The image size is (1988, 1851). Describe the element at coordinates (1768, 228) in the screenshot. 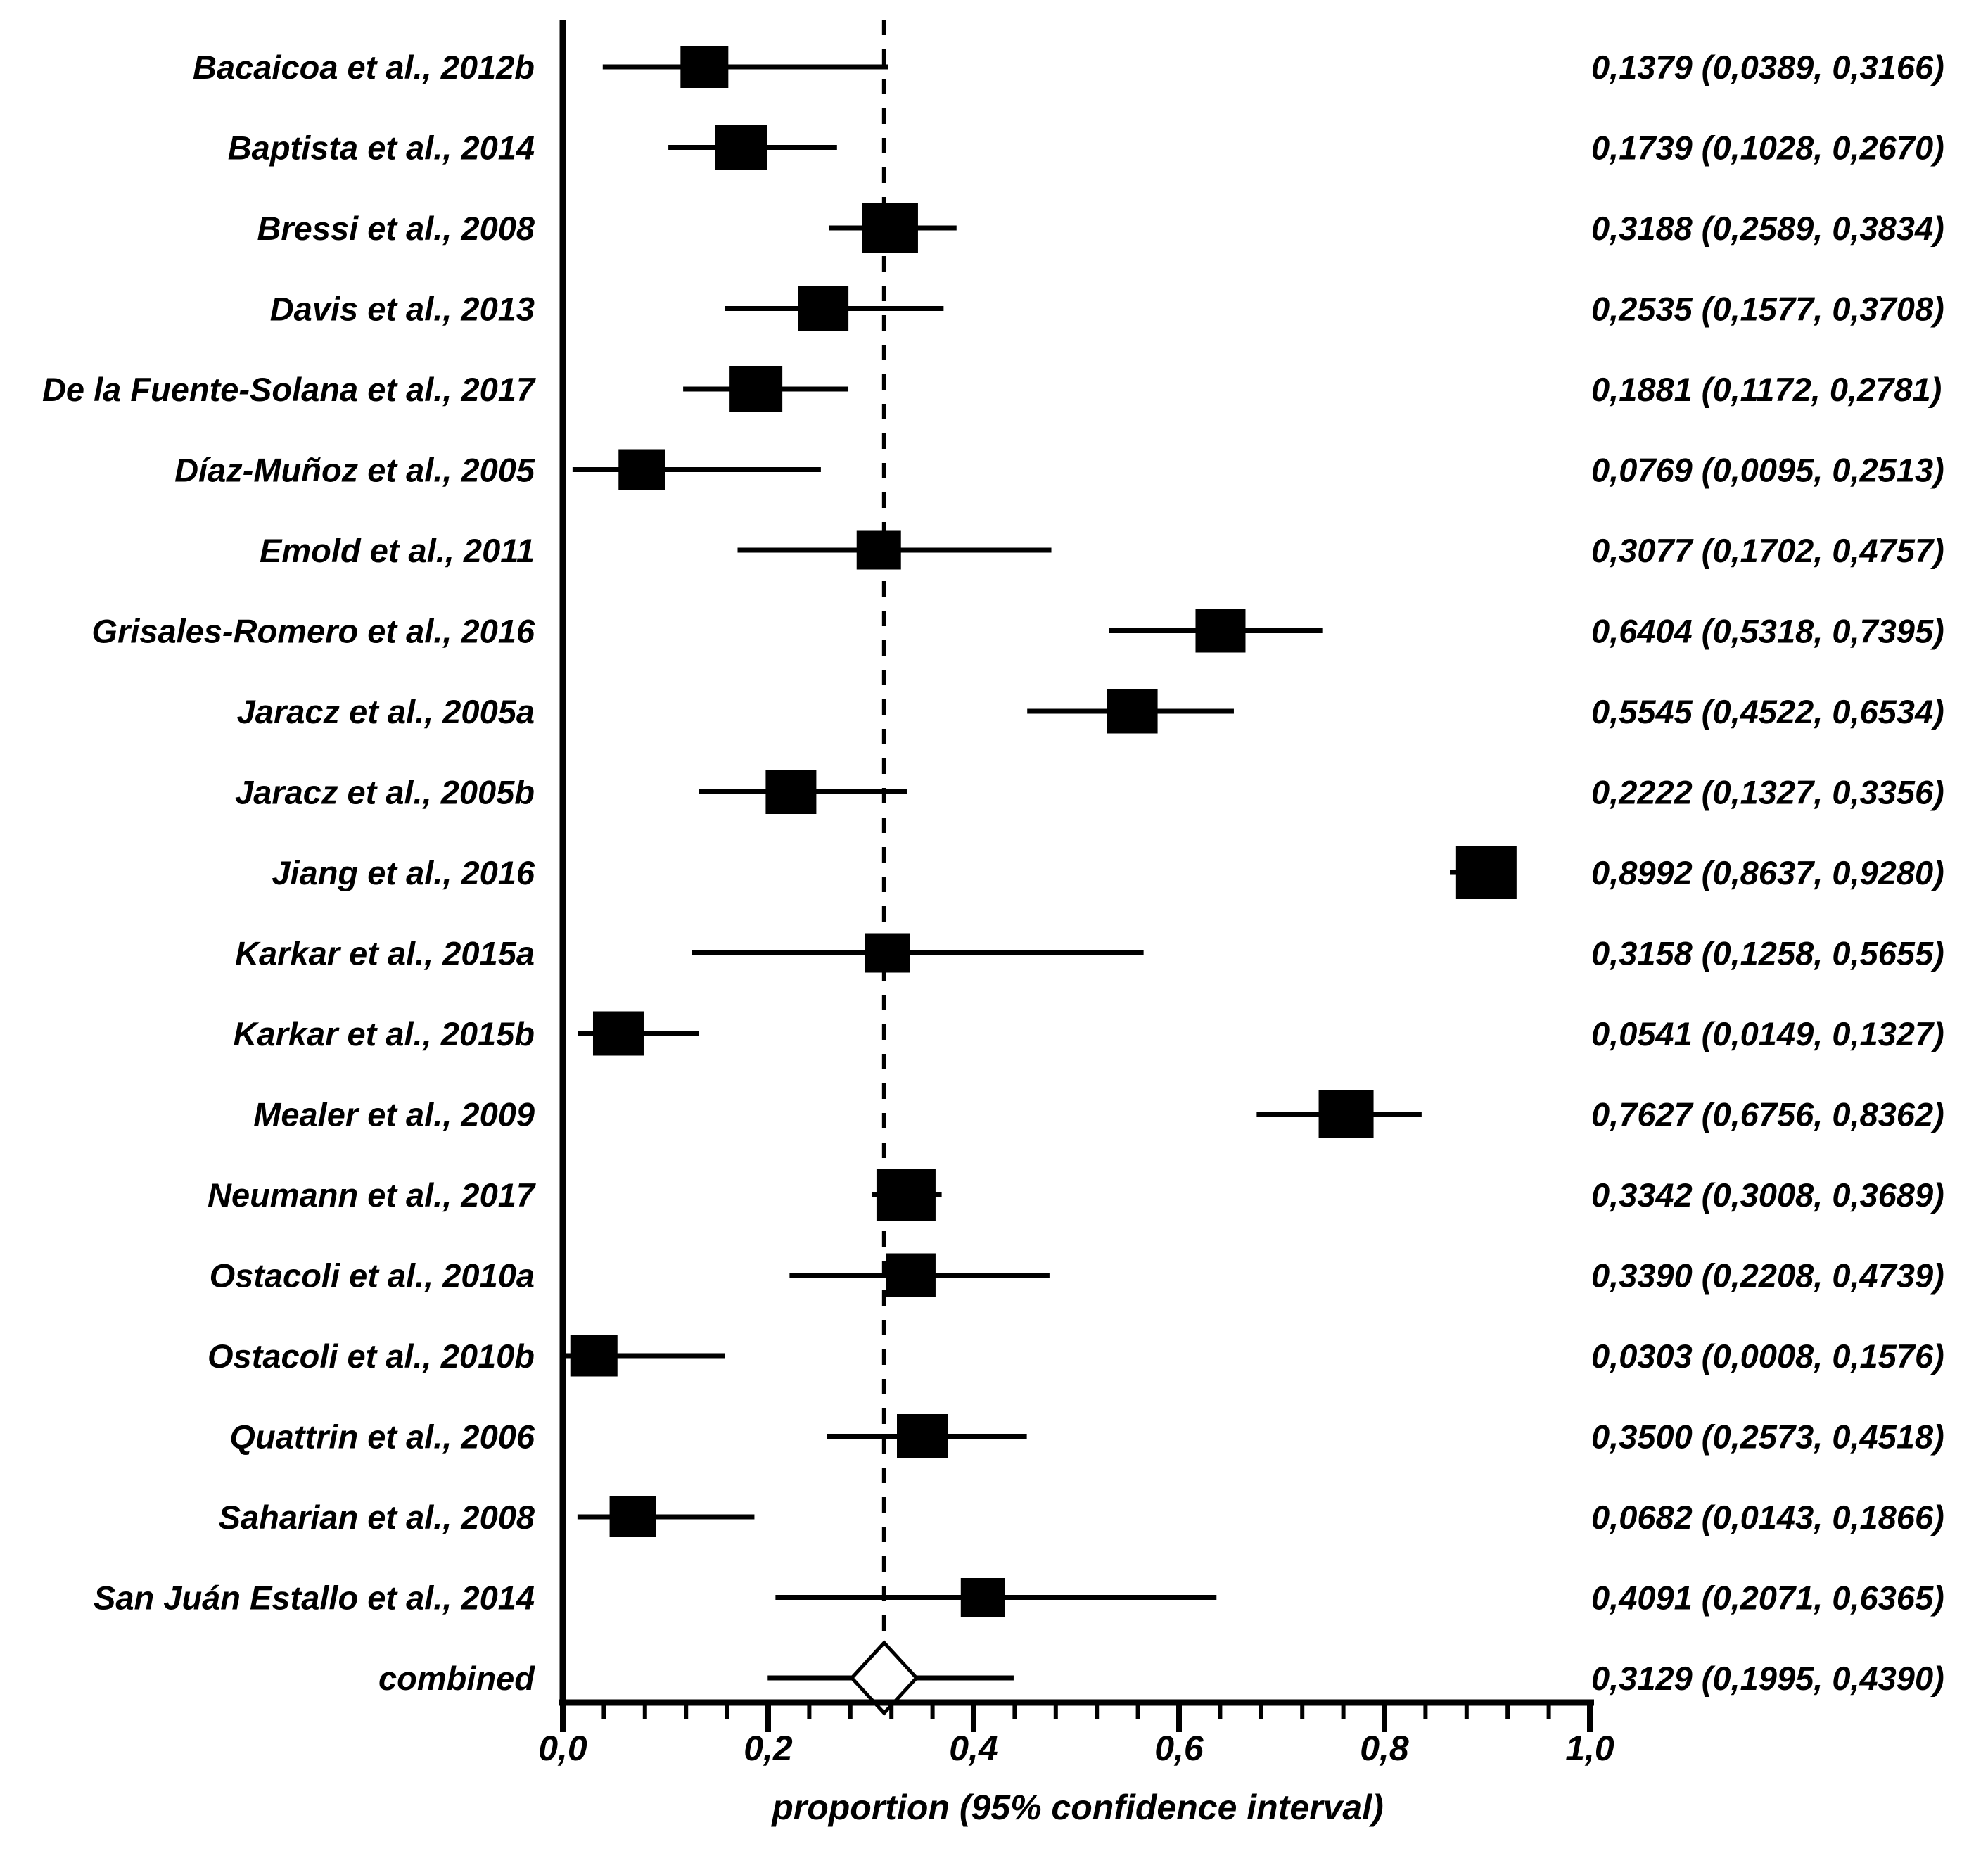

I see `estimate-value-text: 0,3188 (0,2589, 0,3834)` at that location.